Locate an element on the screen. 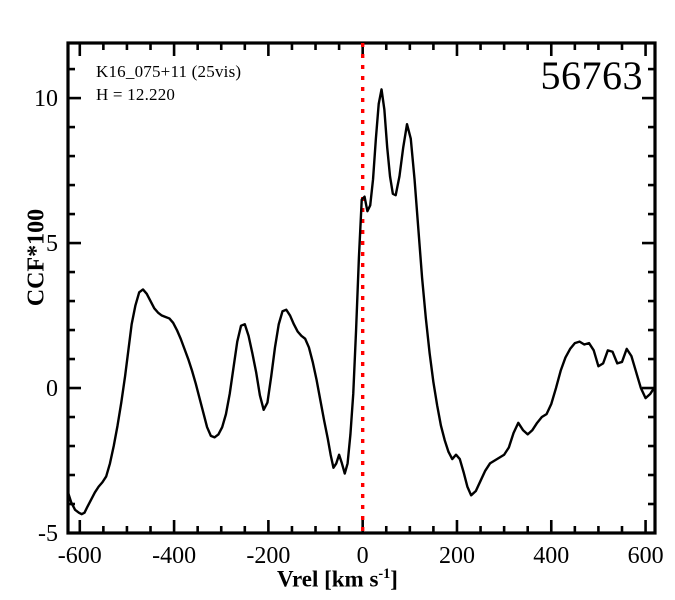 Image resolution: width=675 pixels, height=600 pixels. x-tick-label: 0 is located at coordinates (363, 556).